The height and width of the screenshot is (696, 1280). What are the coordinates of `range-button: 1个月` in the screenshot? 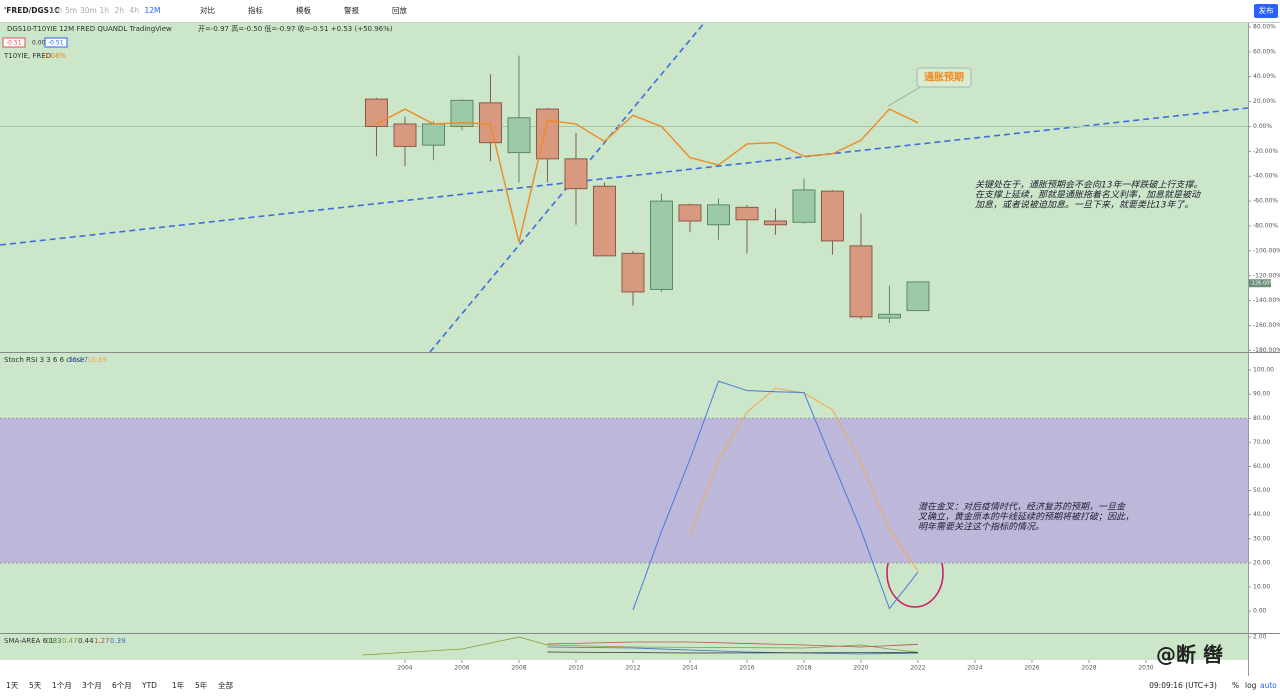 It's located at (62, 685).